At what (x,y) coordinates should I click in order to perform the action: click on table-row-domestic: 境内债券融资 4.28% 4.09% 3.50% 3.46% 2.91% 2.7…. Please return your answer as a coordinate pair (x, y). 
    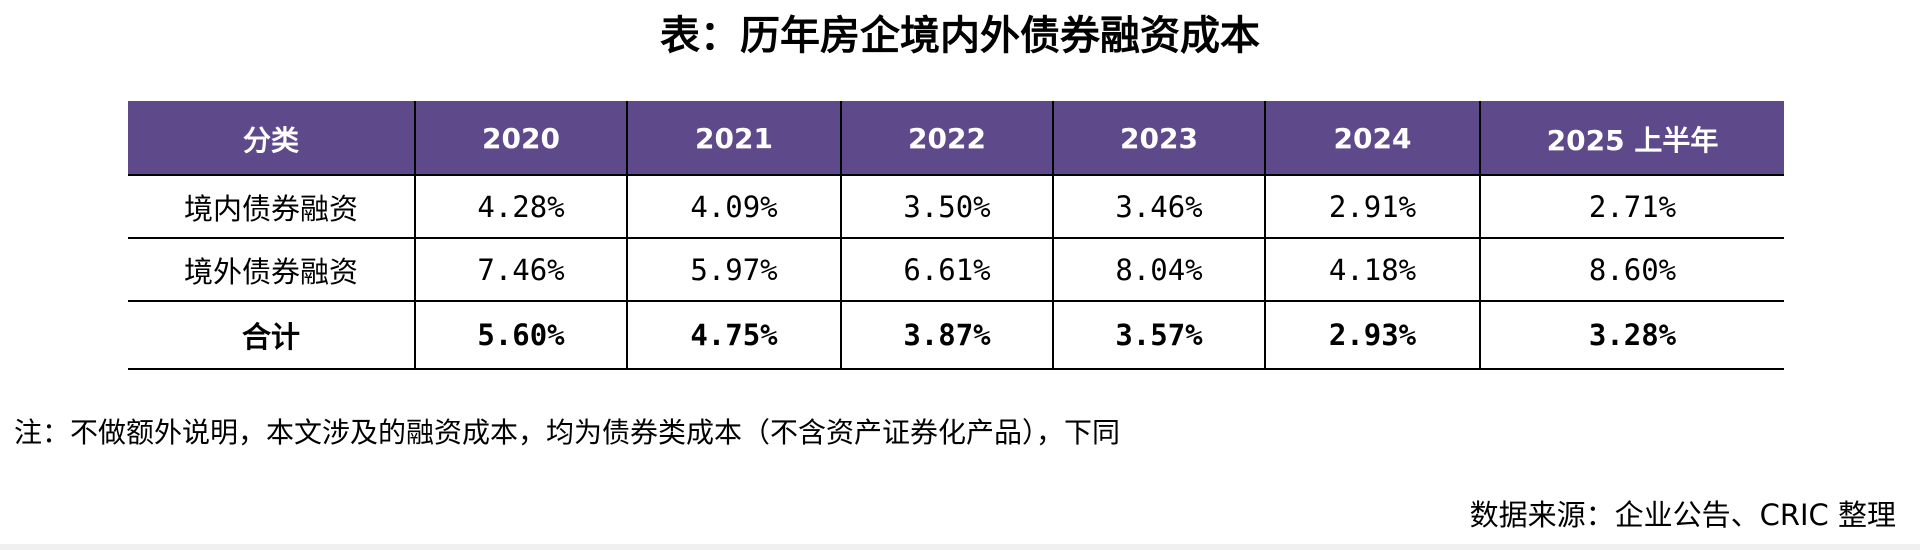
    Looking at the image, I should click on (956, 206).